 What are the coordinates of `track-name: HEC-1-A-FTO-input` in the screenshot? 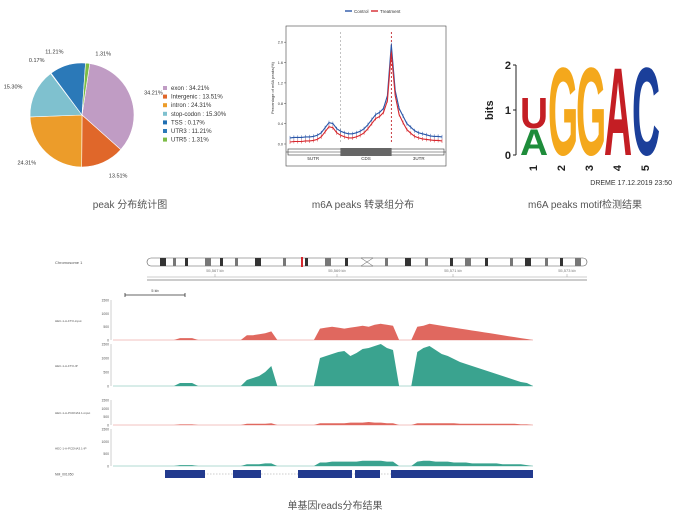 It's located at (68, 321).